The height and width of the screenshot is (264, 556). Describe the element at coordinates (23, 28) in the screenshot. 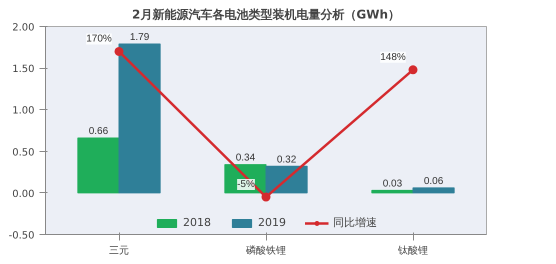

I see `y-tick-label: 2.00` at that location.